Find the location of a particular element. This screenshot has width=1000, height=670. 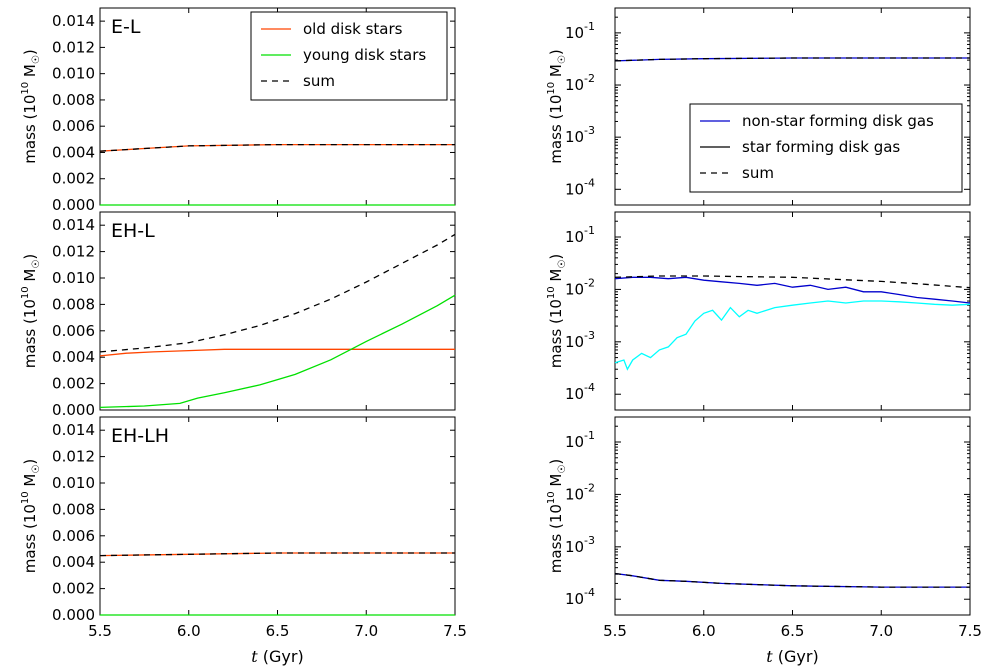

x-tick-label: 7.5 is located at coordinates (970, 631).